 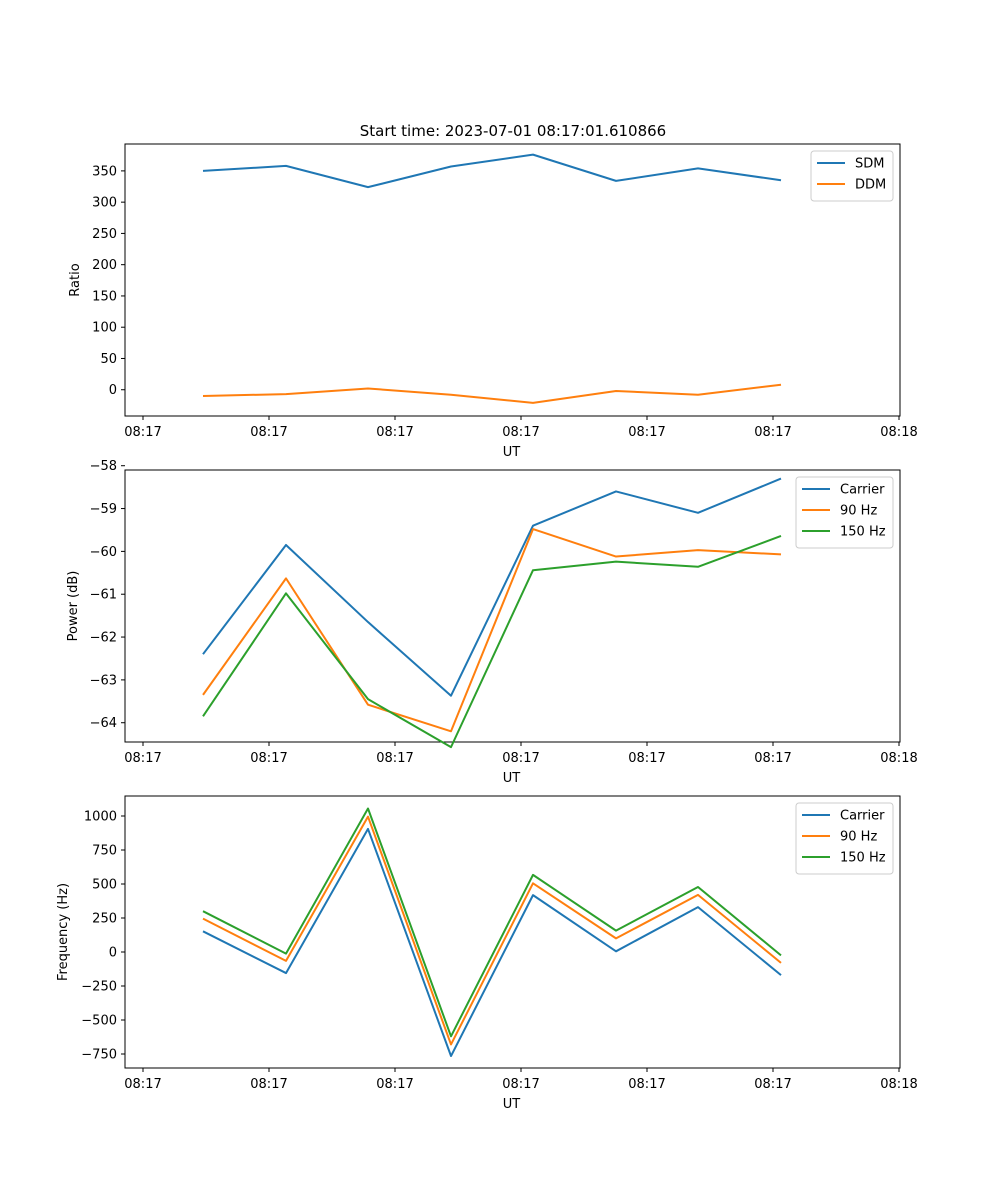 I want to click on frequency-y-tick-label: −250, so click(x=99, y=986).